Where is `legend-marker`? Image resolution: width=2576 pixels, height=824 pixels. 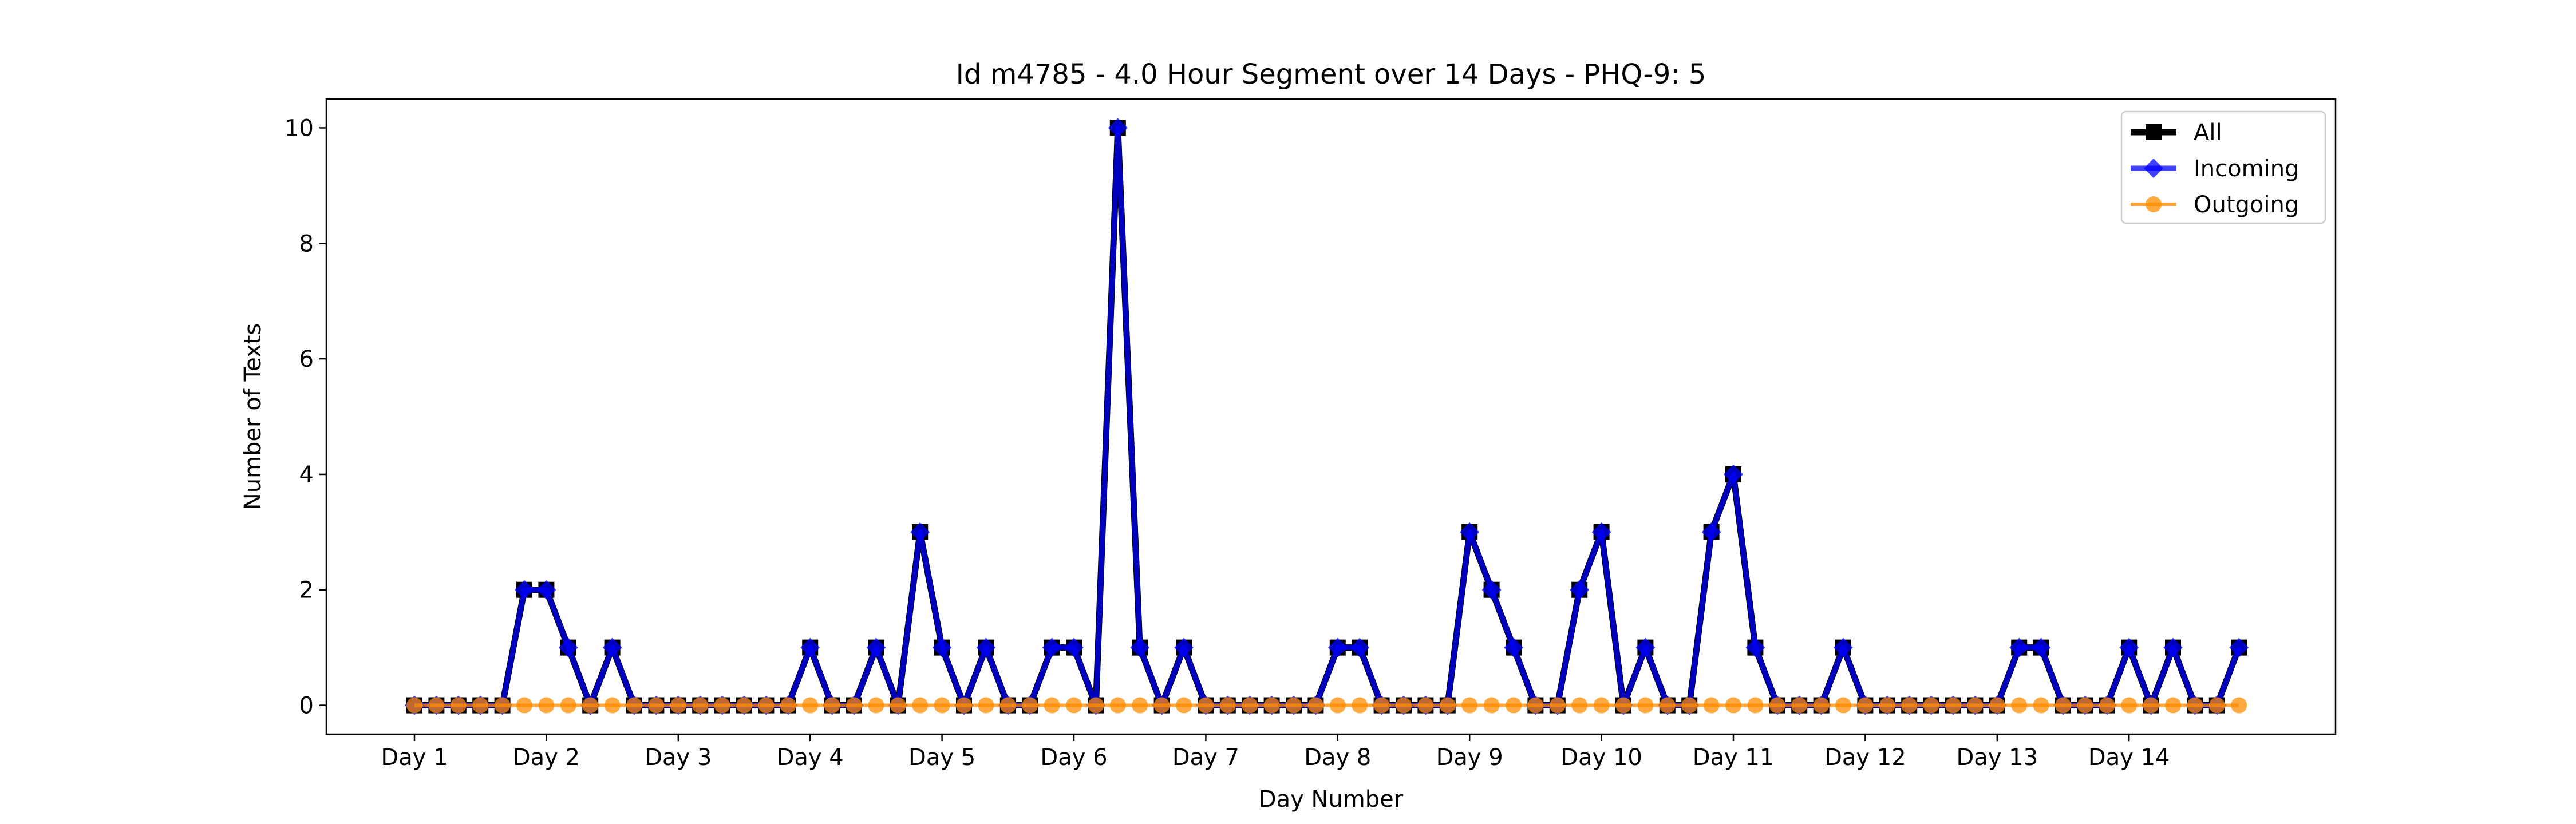
legend-marker is located at coordinates (2154, 132).